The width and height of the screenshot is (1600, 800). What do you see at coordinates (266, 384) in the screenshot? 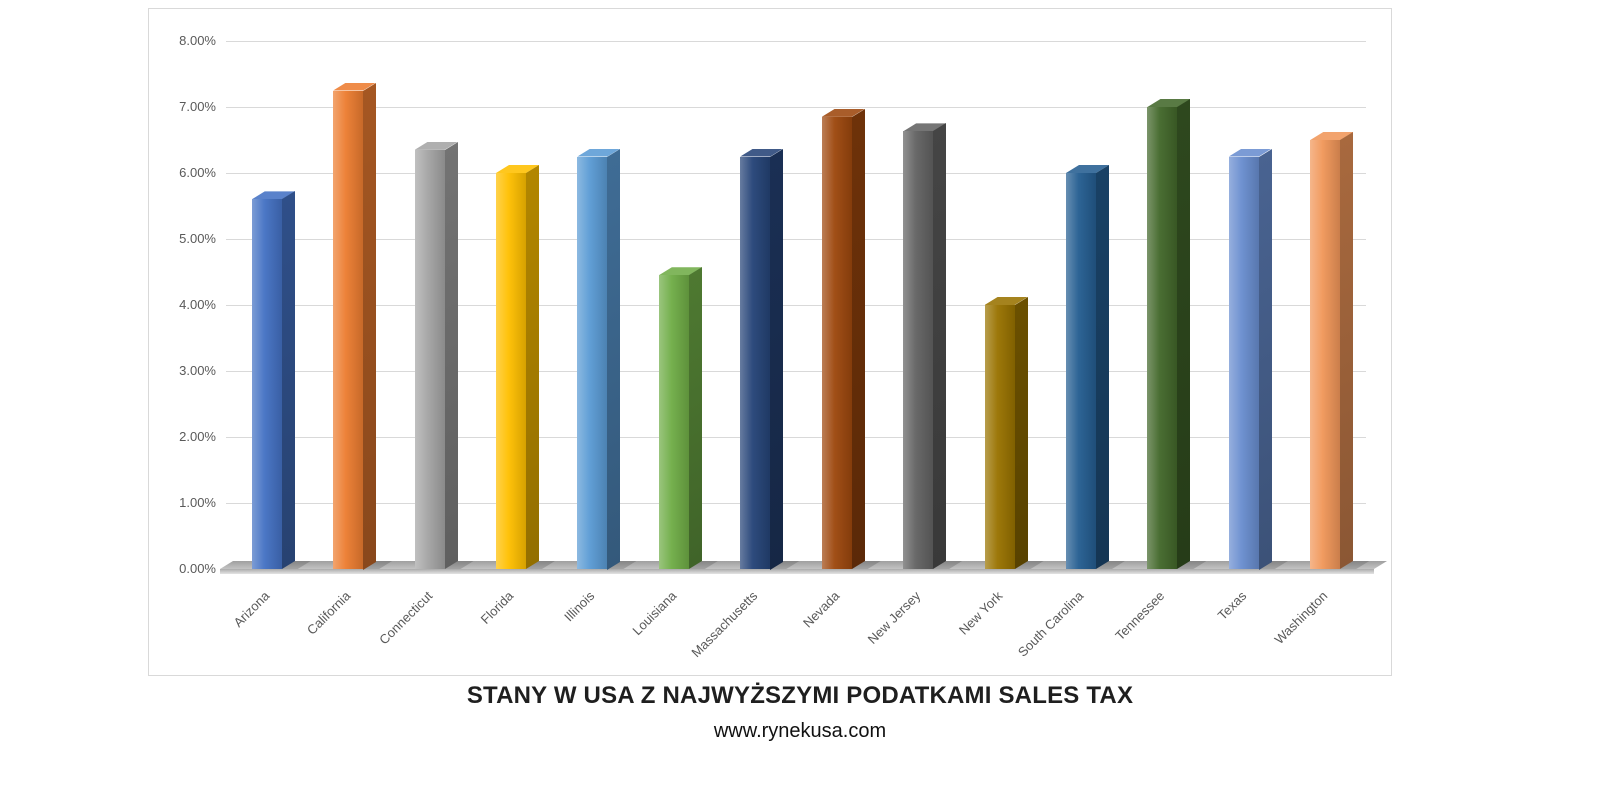
I see `bar-arizona` at bounding box center [266, 384].